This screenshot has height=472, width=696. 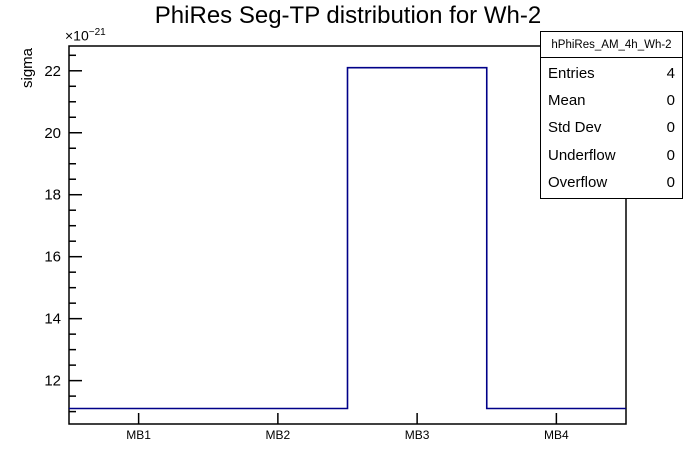 I want to click on stats-row: Entries 4, so click(x=611, y=73).